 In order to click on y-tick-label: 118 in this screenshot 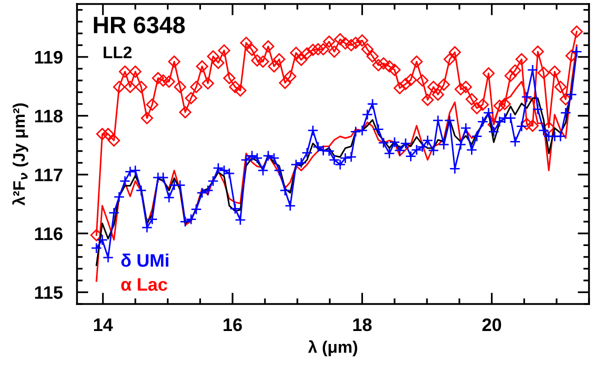, I will do `click(49, 116)`.